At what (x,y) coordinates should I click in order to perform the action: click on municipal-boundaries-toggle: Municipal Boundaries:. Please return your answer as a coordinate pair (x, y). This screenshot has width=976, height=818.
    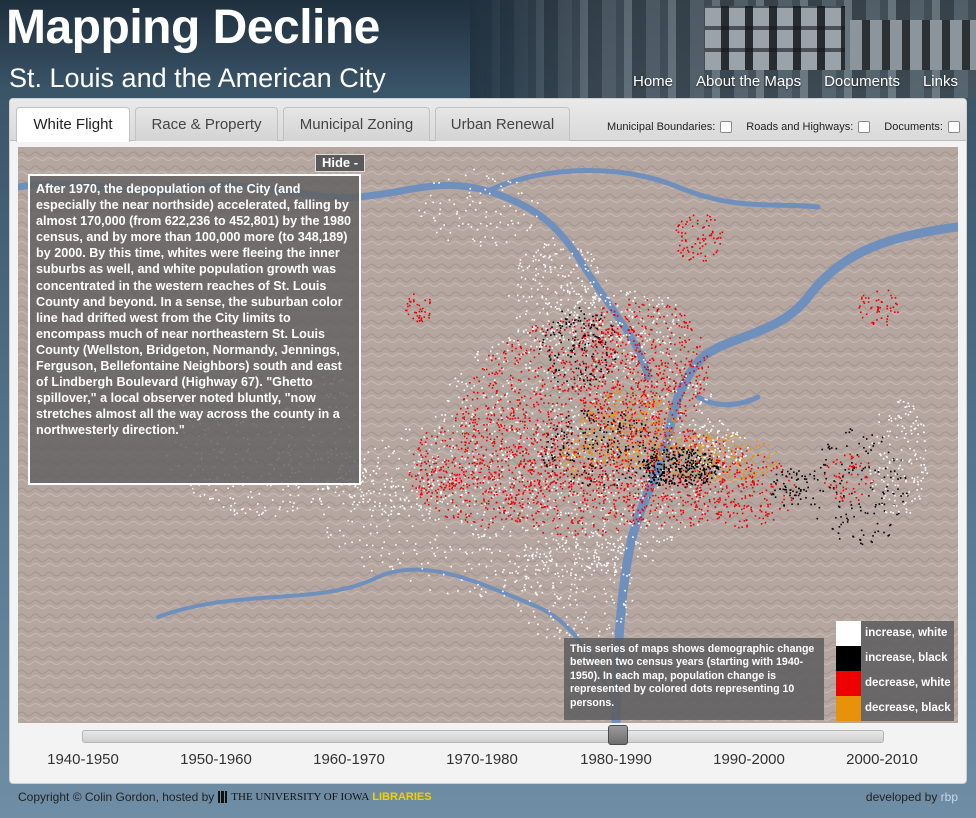
    Looking at the image, I should click on (670, 127).